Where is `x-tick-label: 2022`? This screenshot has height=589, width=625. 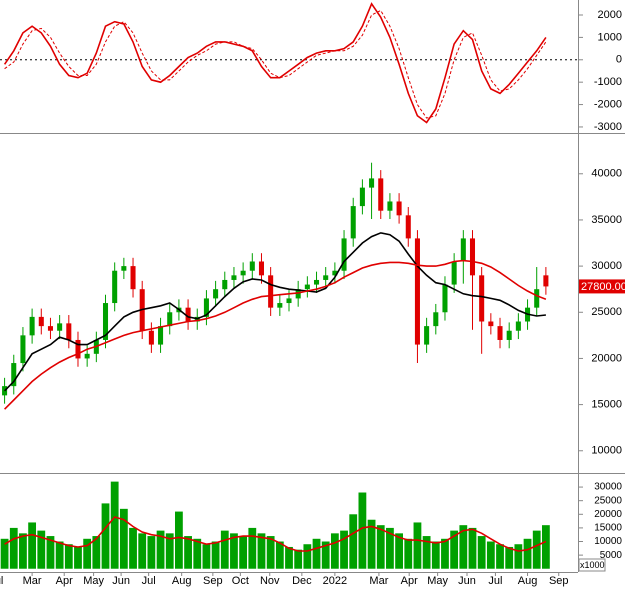 x-tick-label: 2022 is located at coordinates (335, 581).